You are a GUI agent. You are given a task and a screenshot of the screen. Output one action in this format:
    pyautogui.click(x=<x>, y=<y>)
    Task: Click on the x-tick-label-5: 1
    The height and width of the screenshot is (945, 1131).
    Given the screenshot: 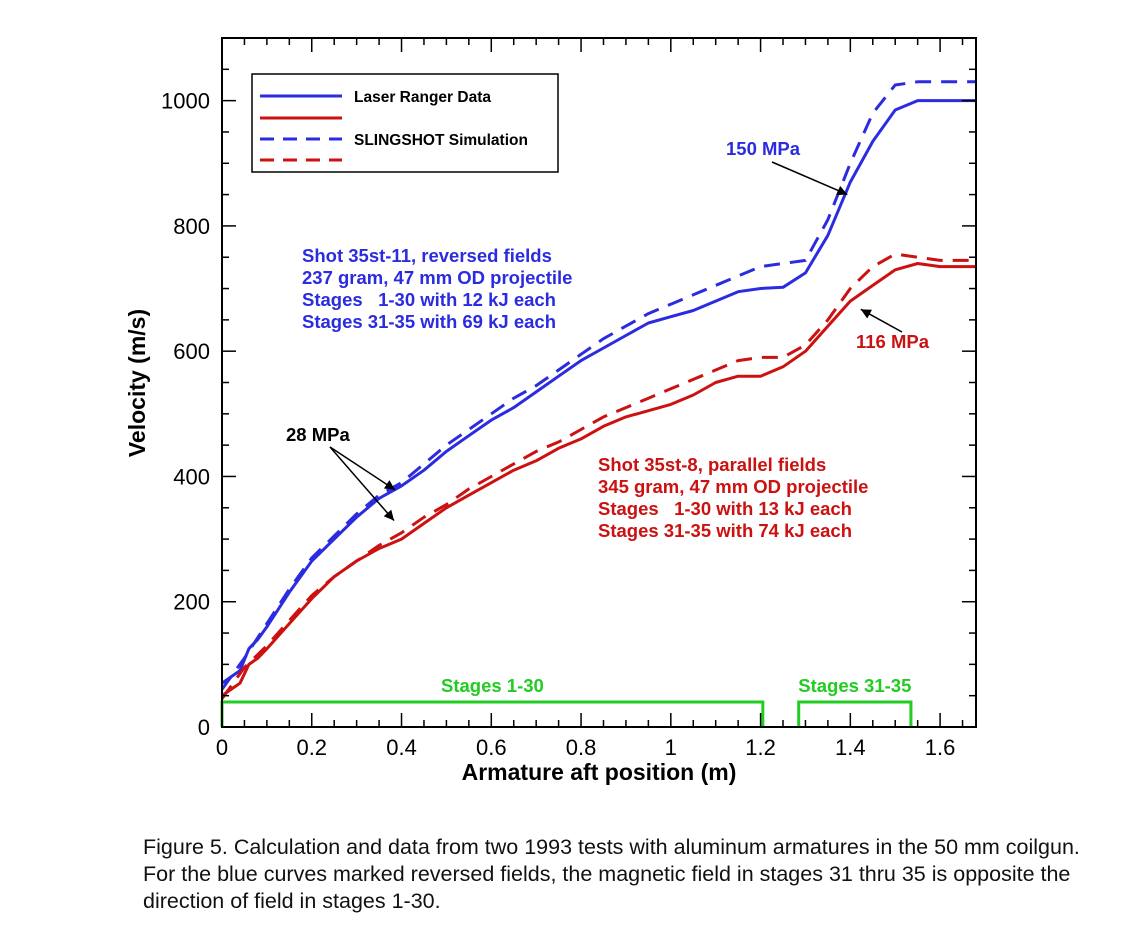 What is the action you would take?
    pyautogui.click(x=671, y=747)
    